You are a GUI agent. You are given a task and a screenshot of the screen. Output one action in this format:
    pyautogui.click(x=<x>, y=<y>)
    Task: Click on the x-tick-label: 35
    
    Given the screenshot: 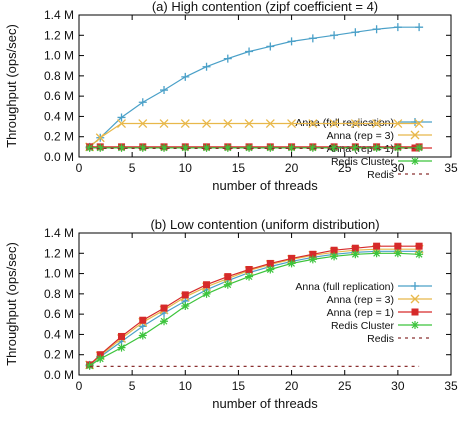 What is the action you would take?
    pyautogui.click(x=451, y=168)
    